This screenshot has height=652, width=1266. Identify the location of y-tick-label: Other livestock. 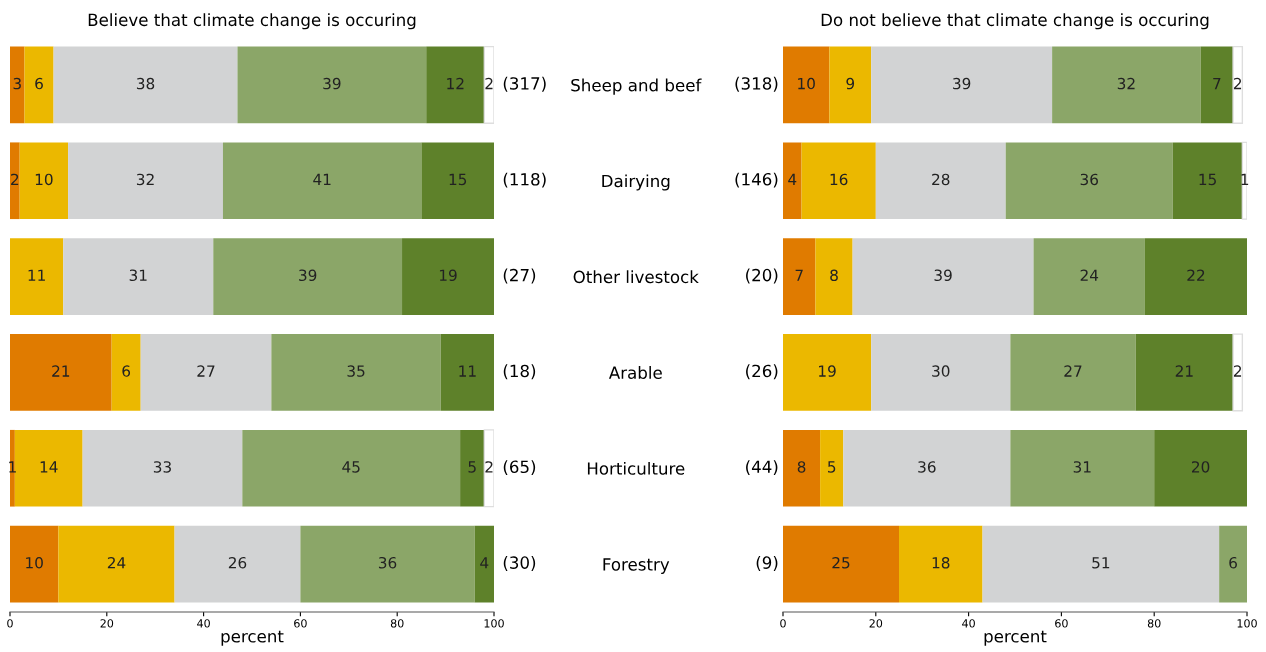
(636, 277).